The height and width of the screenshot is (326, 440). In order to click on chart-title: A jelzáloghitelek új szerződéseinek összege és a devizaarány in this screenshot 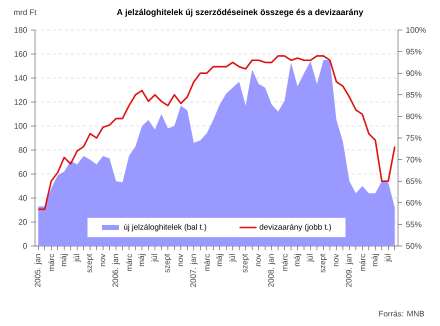, I will do `click(240, 12)`.